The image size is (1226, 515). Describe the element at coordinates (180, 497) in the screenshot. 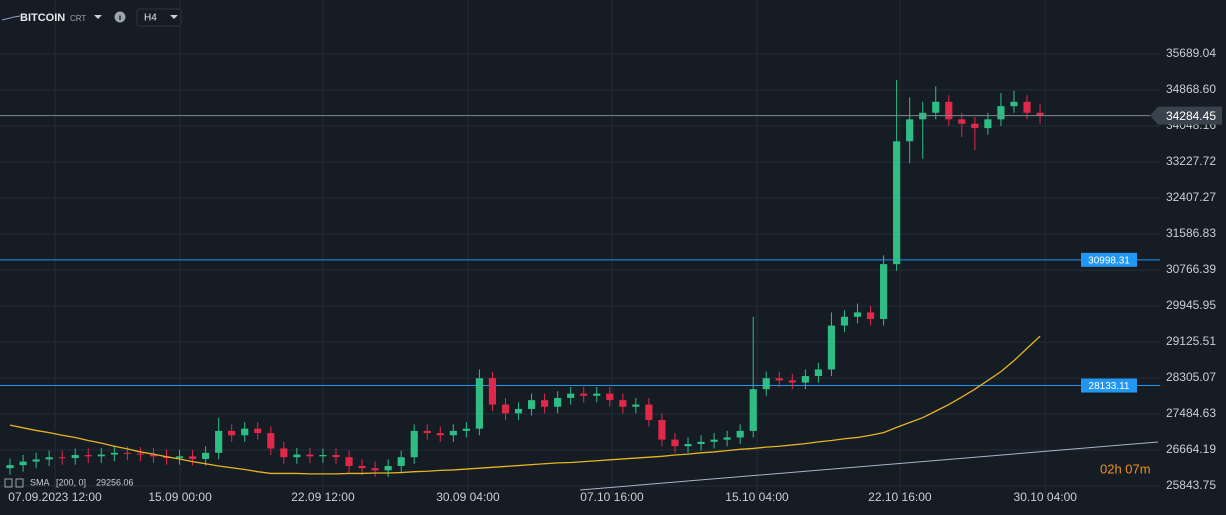

I see `x-tick-label: 15.09 00:00` at that location.